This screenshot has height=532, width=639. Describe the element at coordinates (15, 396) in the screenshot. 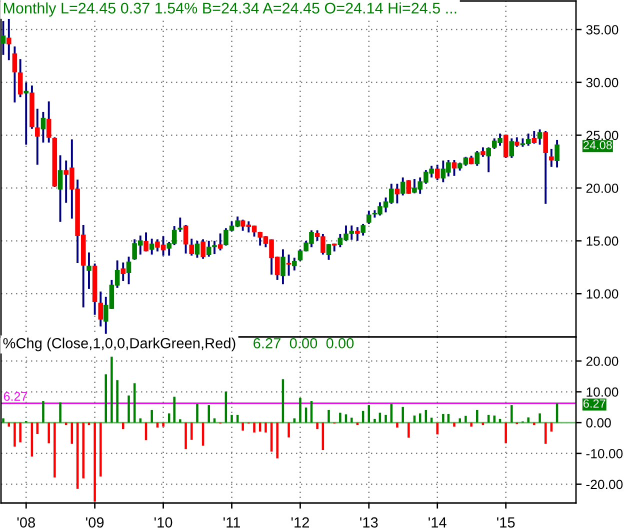

I see `ref-line-label: 6.27` at that location.